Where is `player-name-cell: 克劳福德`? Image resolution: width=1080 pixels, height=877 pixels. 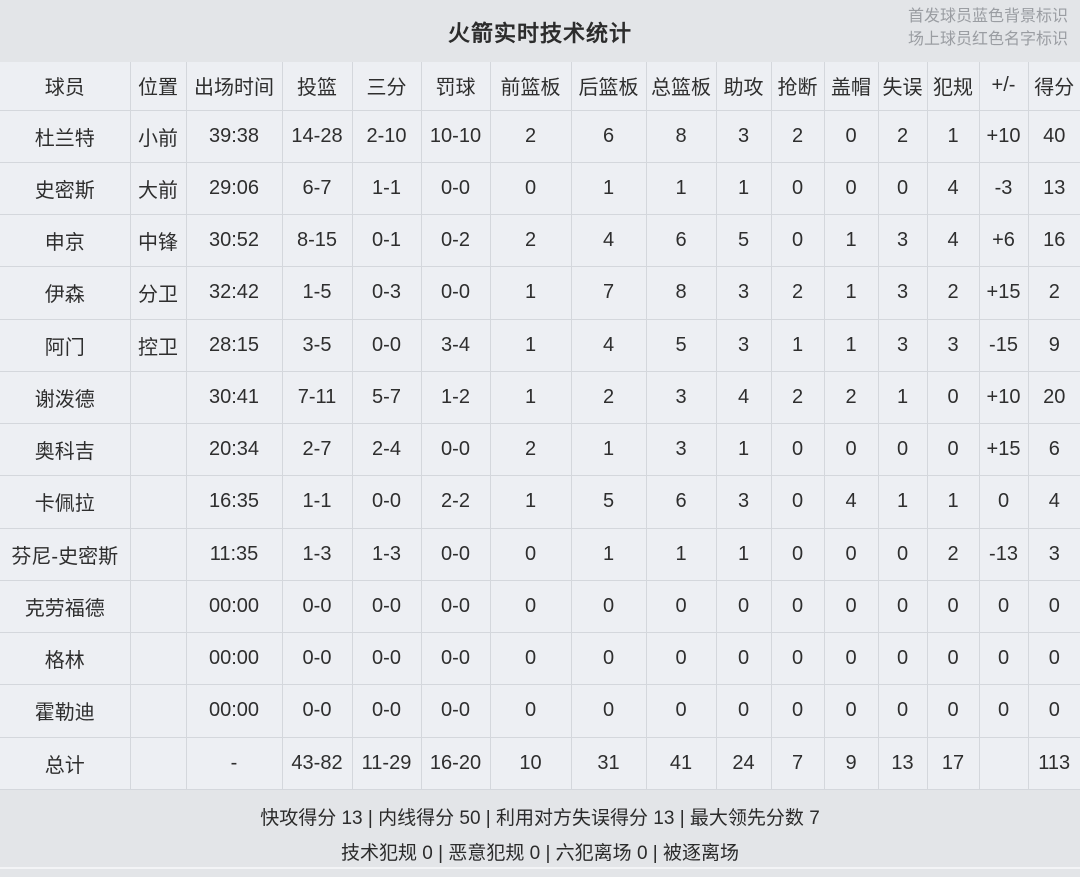
player-name-cell: 克劳福德 is located at coordinates (65, 607).